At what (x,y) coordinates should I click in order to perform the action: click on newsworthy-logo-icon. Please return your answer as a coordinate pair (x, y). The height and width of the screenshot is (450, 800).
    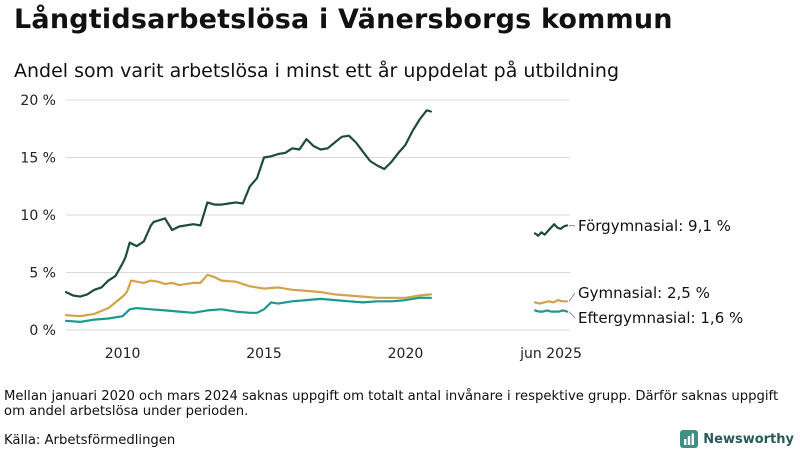
    Looking at the image, I should click on (689, 439).